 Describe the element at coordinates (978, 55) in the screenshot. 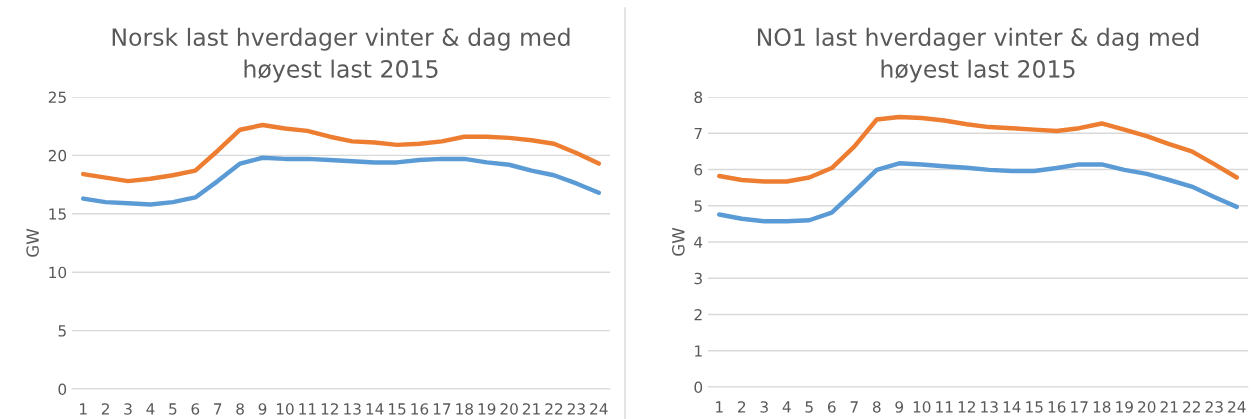

I see `chart-title: NO1 last hverdager vinter & dag med høyest last 2015` at that location.